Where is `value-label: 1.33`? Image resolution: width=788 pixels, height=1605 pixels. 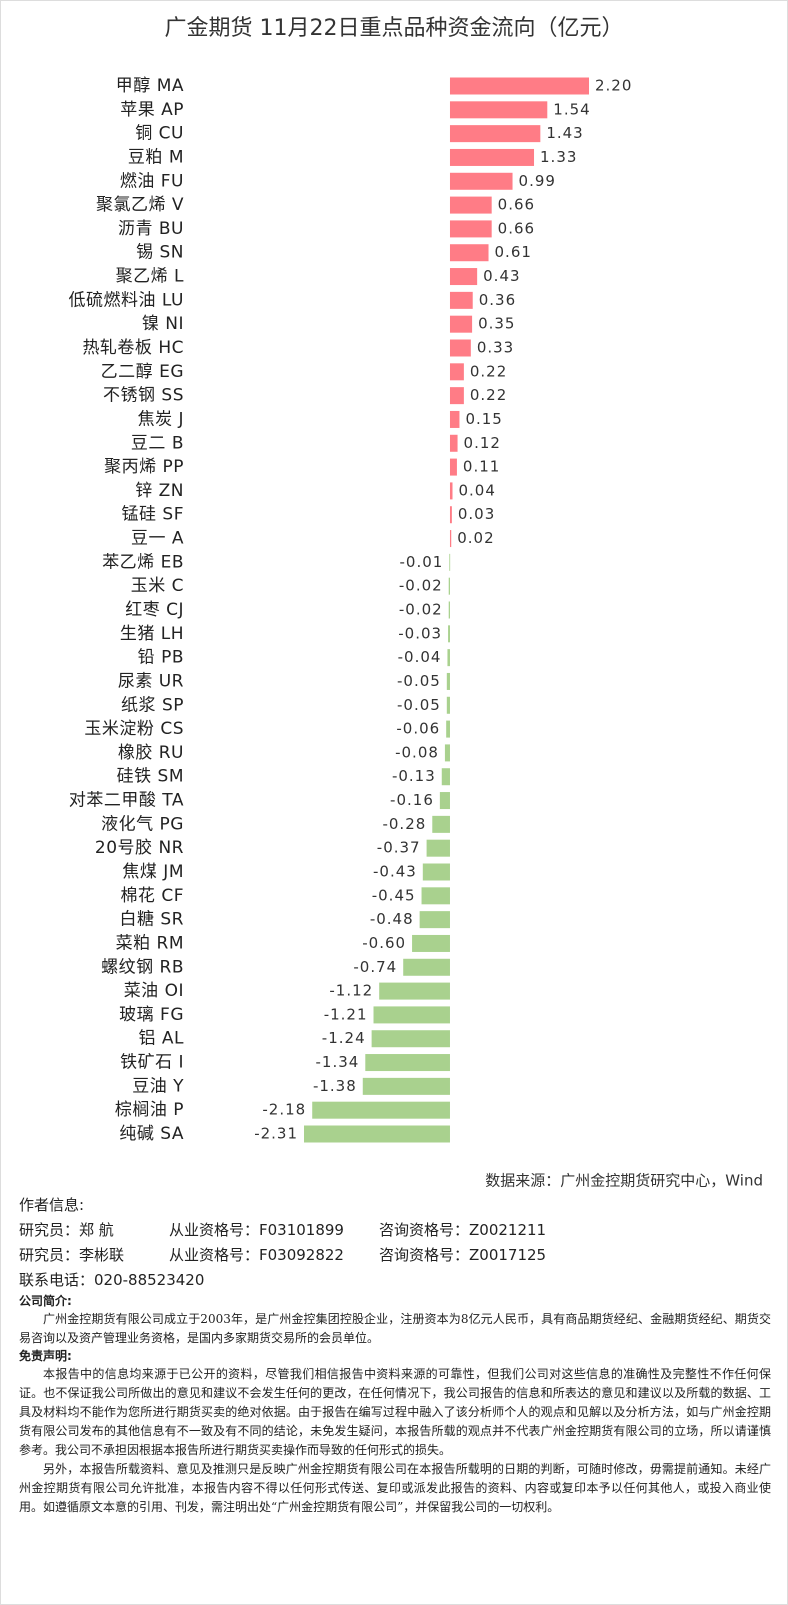 value-label: 1.33 is located at coordinates (558, 157).